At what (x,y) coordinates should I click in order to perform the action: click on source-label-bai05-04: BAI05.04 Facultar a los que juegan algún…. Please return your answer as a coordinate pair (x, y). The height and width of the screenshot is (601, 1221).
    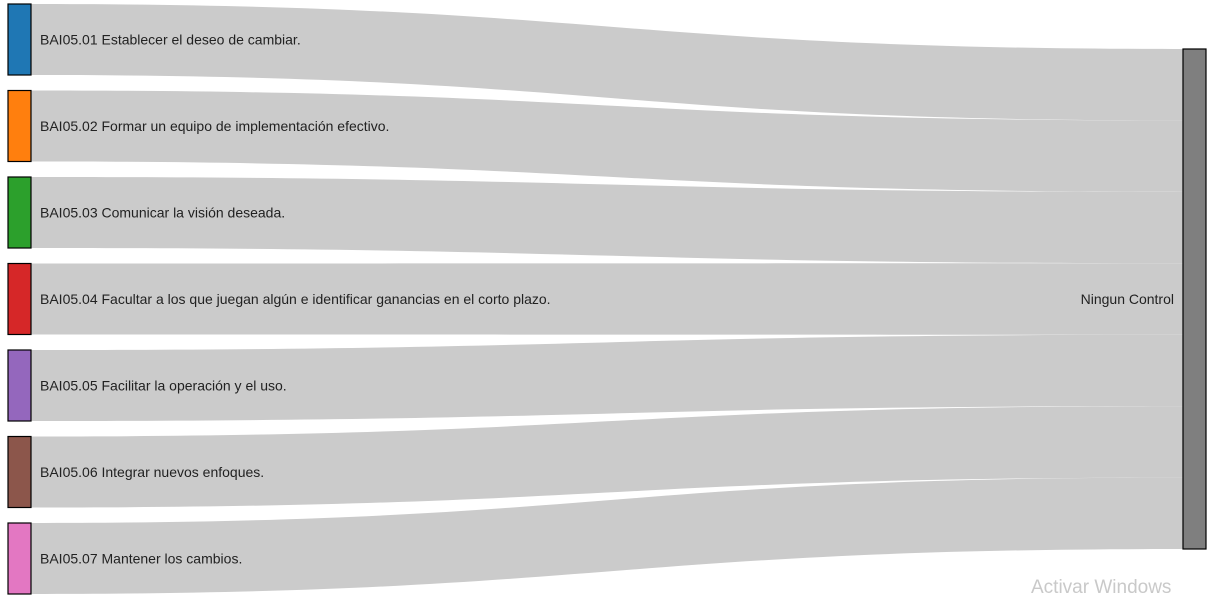
    Looking at the image, I should click on (295, 299).